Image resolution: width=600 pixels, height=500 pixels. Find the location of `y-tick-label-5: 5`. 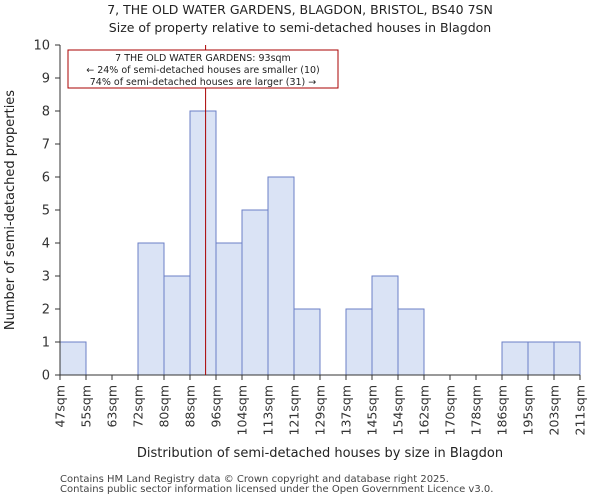

y-tick-label-5: 5 is located at coordinates (46, 211).